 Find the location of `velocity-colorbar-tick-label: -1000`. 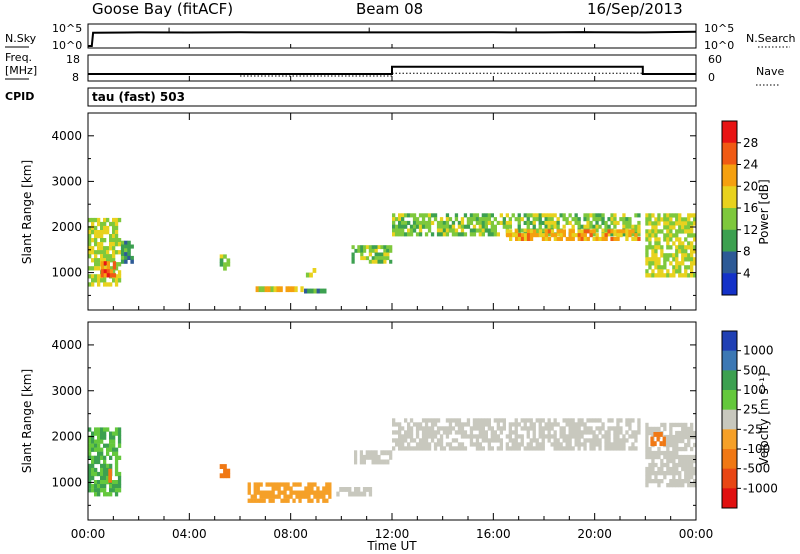

velocity-colorbar-tick-label: -1000 is located at coordinates (760, 488).